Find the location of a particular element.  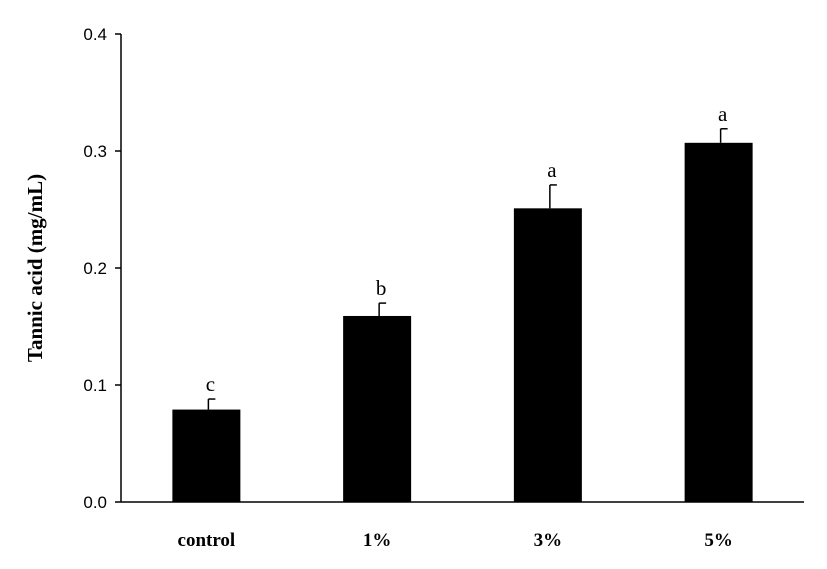

y-axis-label: Tannic acid (mg/mL) is located at coordinates (35, 268).